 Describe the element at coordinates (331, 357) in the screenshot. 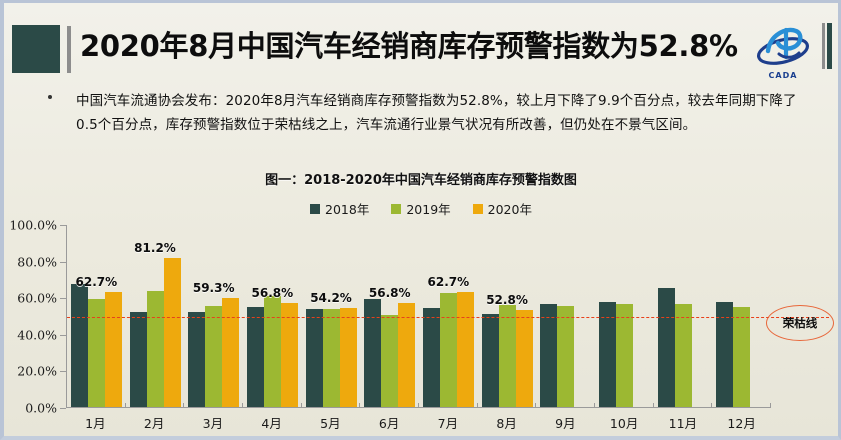

I see `bar-2019年-5月` at that location.